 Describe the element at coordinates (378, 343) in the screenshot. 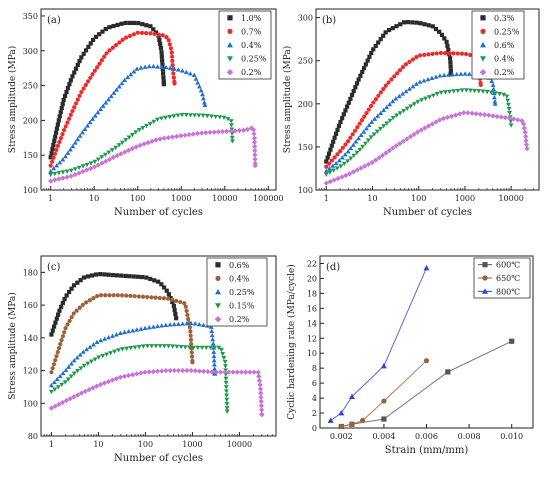

I see `series-800-` at that location.